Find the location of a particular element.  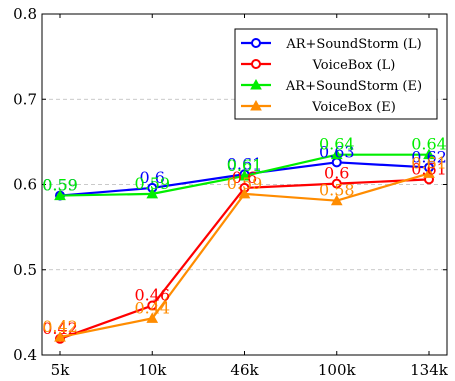

data-label: 0.44 is located at coordinates (152, 307).